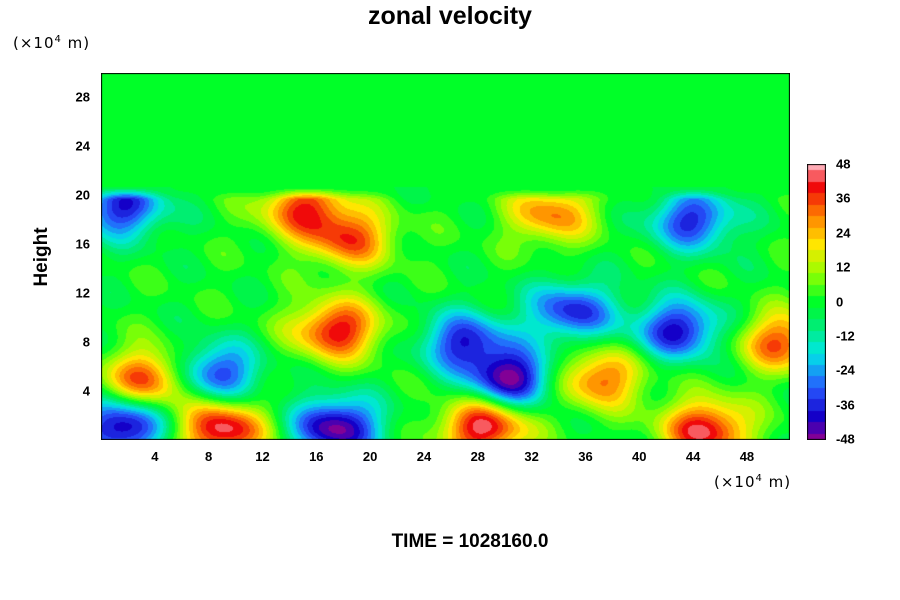  What do you see at coordinates (86, 342) in the screenshot?
I see `y-tick-label: 8` at bounding box center [86, 342].